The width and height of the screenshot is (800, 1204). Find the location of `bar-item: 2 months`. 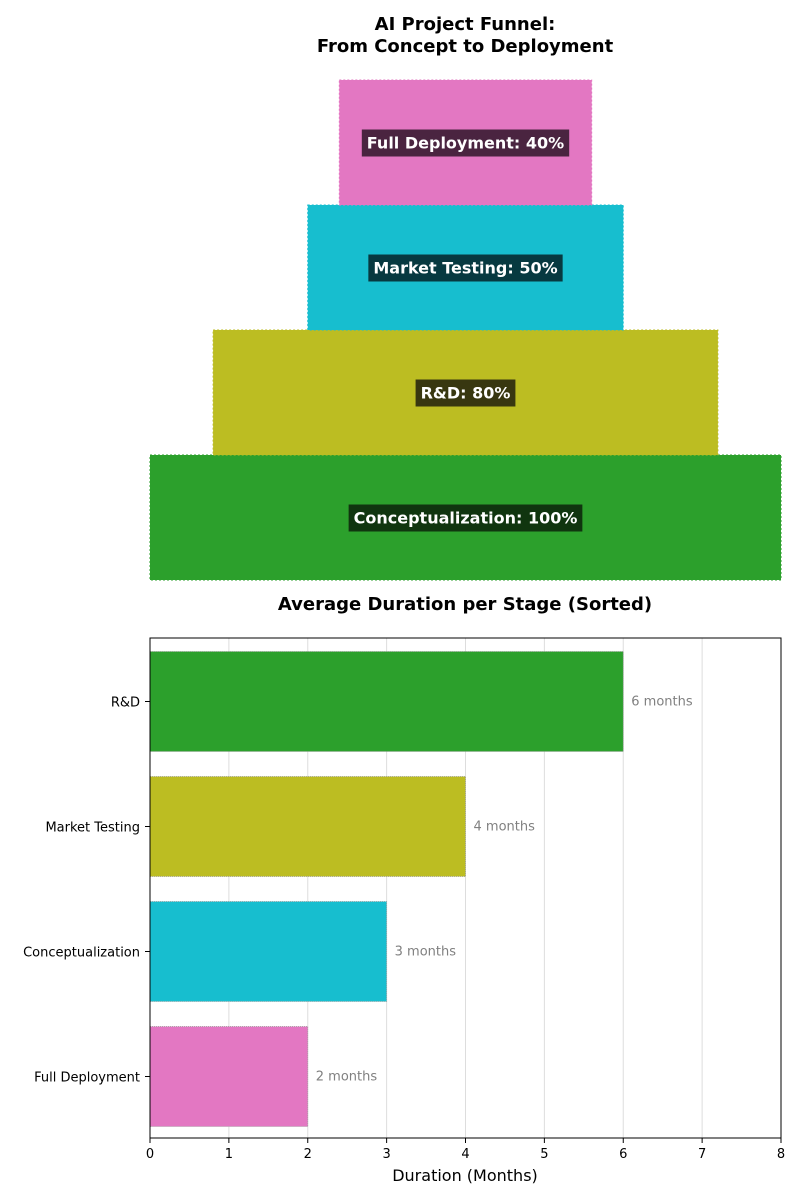

bar-item: 2 months is located at coordinates (263, 1076).